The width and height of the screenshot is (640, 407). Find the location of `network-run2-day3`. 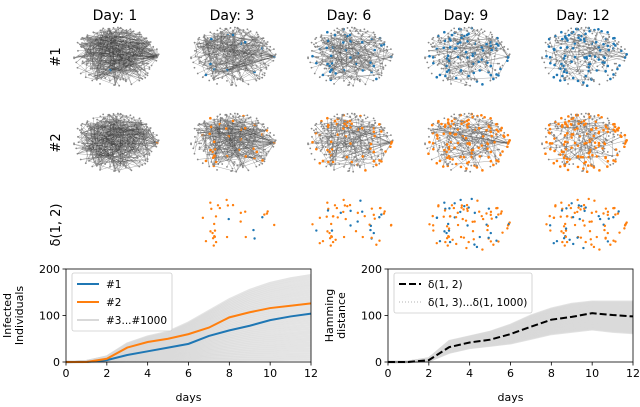

network-run2-day3 is located at coordinates (233, 142).